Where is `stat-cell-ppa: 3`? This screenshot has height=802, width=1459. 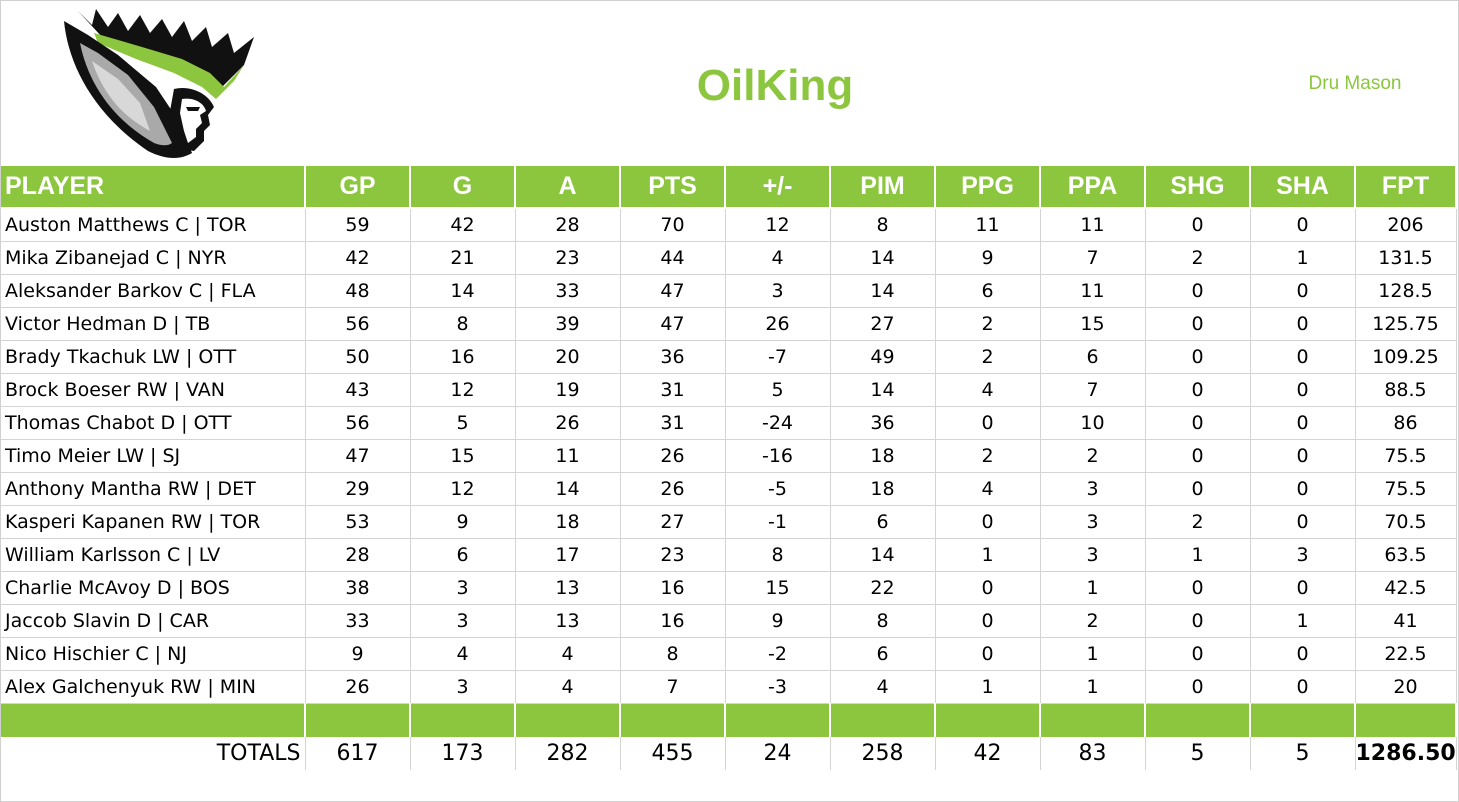
stat-cell-ppa: 3 is located at coordinates (1093, 522).